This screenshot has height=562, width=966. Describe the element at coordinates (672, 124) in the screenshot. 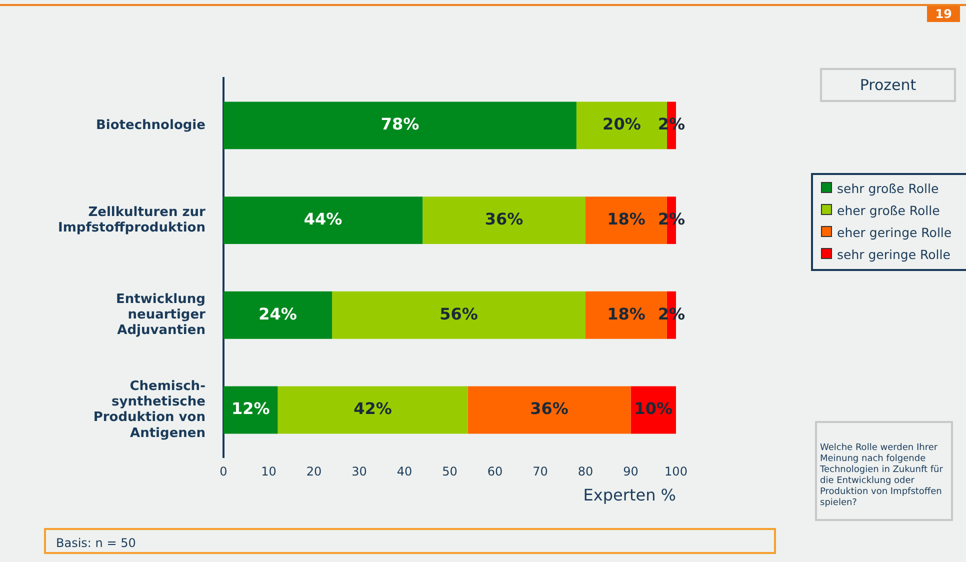

I see `data-label: 2%` at that location.